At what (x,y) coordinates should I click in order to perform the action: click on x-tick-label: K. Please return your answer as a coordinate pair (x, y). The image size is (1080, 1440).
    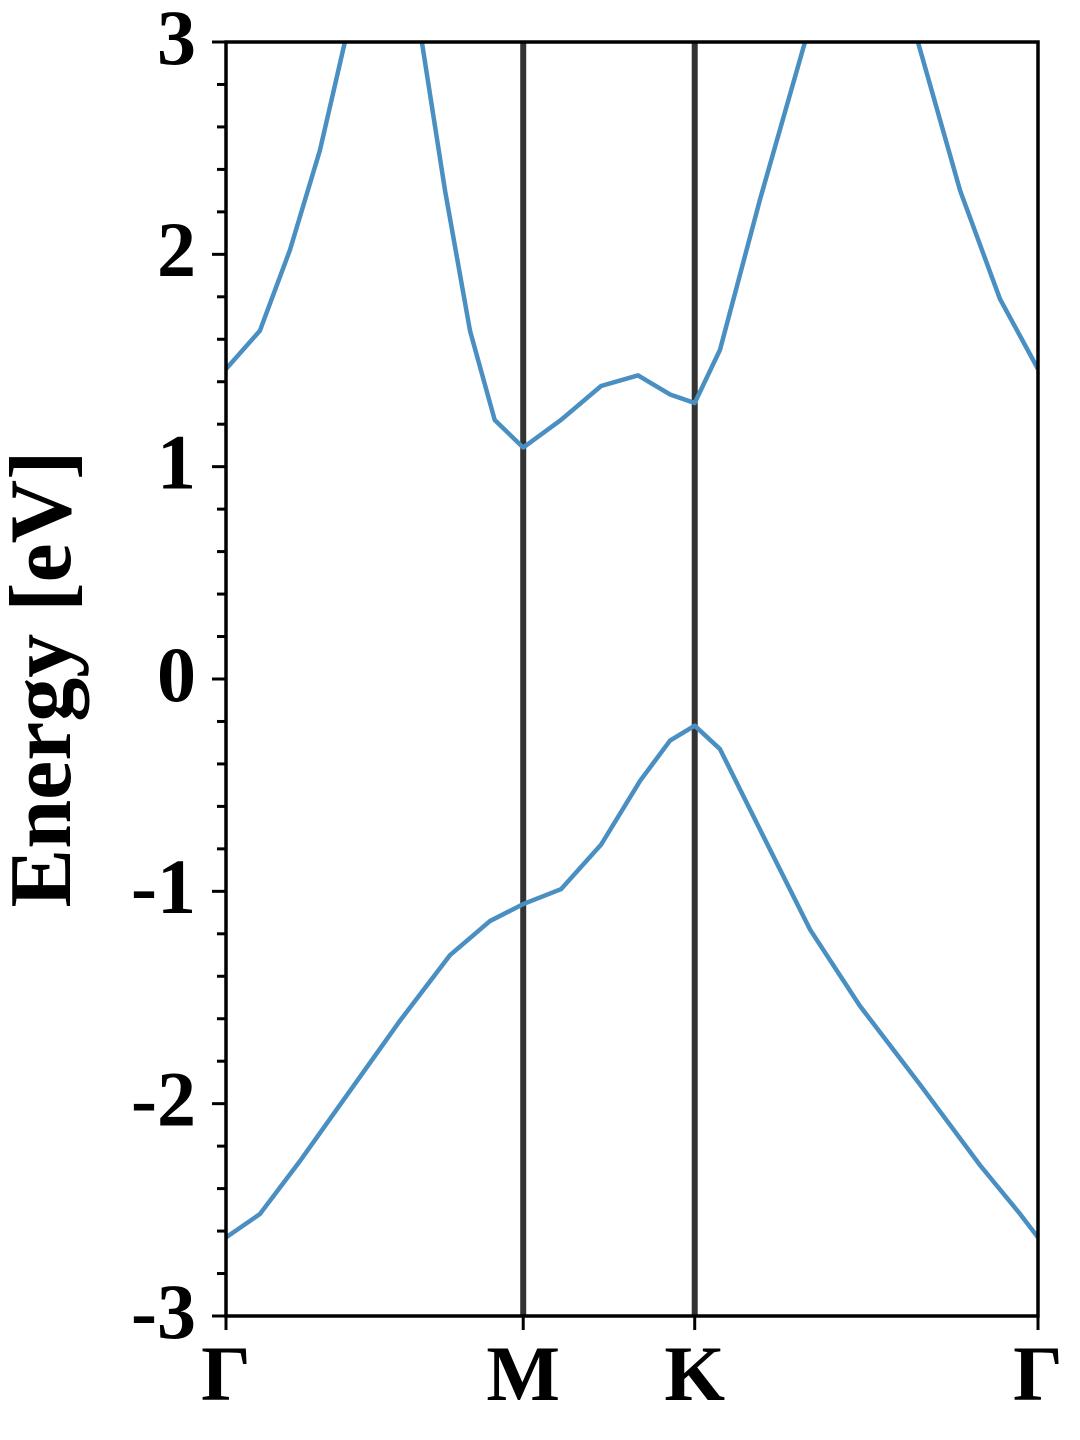
    Looking at the image, I should click on (694, 1373).